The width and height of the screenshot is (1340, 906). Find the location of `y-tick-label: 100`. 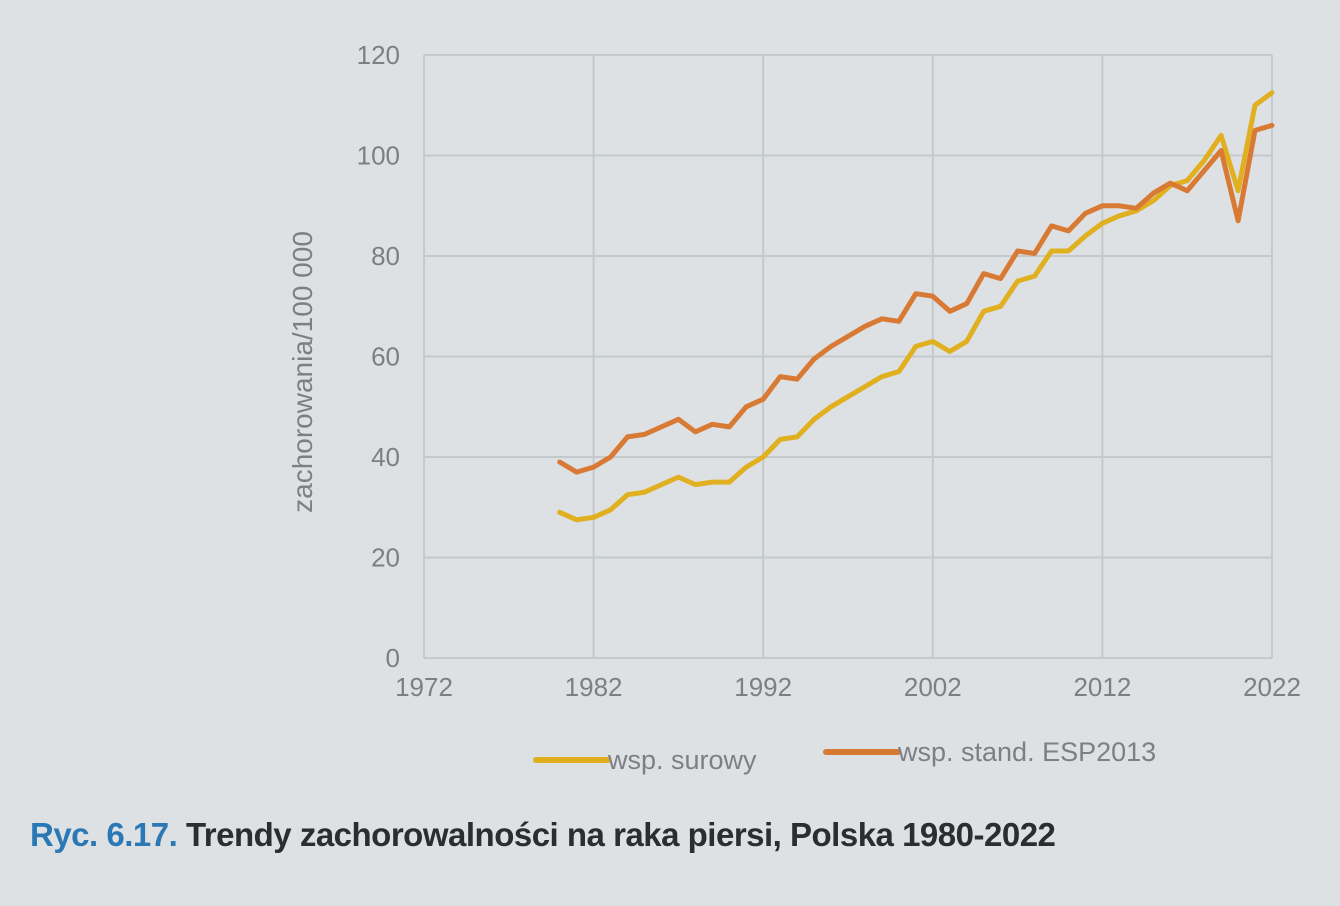

y-tick-label: 100 is located at coordinates (378, 156).